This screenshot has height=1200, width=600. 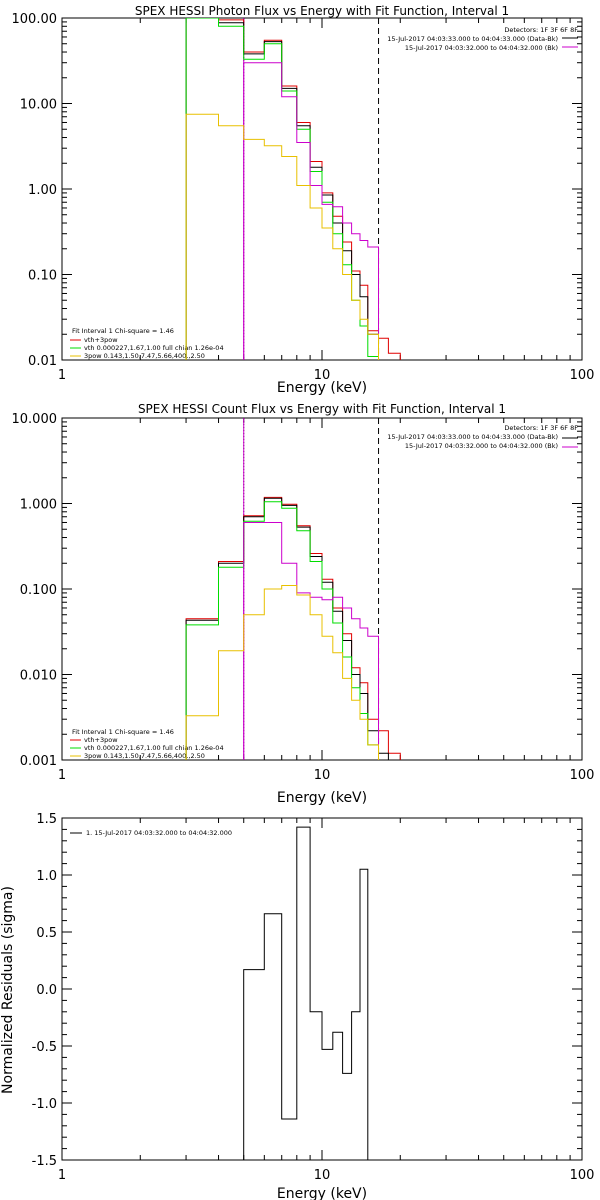 What do you see at coordinates (35, 19) in the screenshot?
I see `y-tick-label: 100.00` at bounding box center [35, 19].